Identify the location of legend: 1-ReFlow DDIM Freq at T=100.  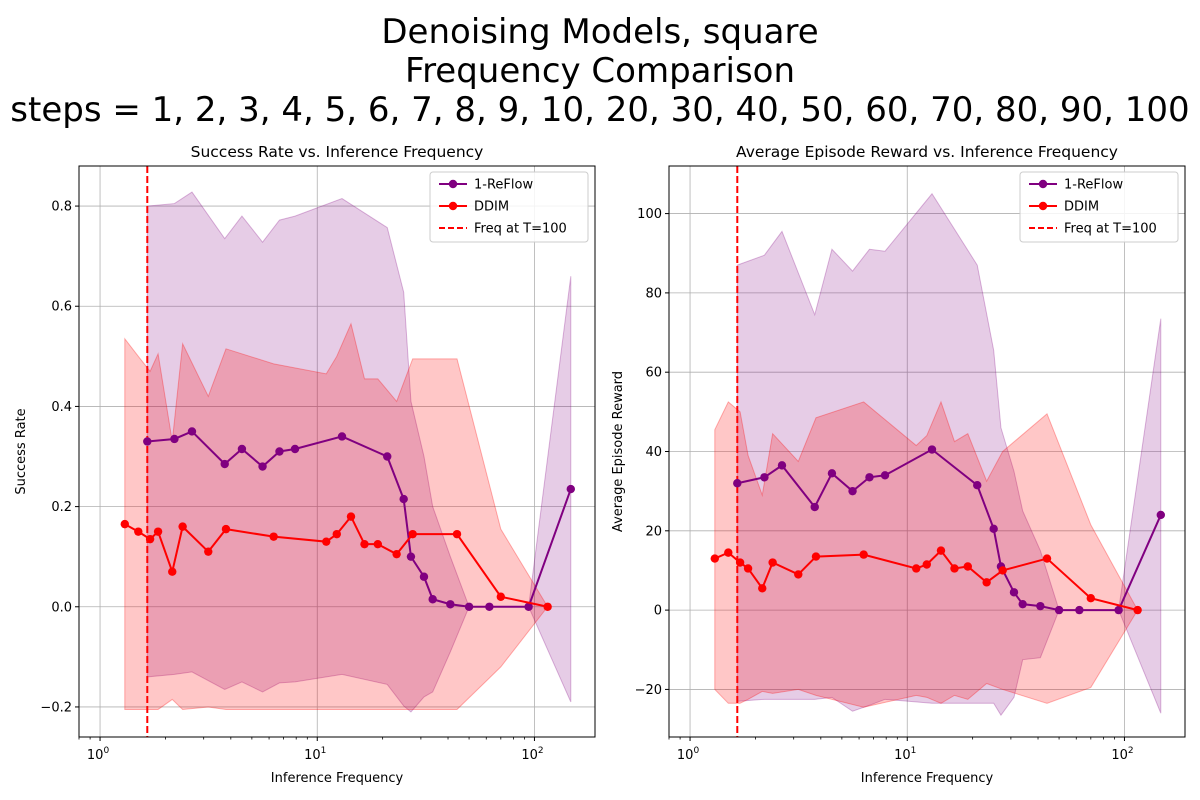
(1099, 207).